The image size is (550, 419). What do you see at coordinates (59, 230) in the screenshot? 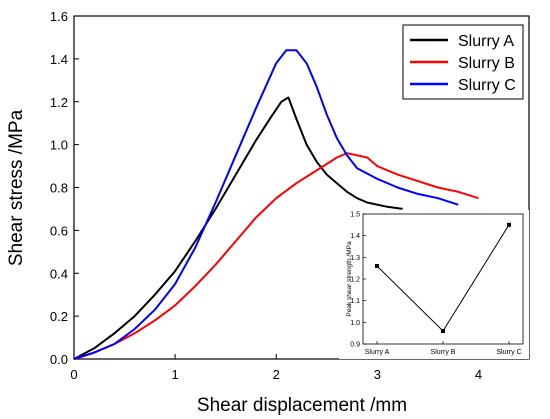
I see `y-tick-label: 0.6` at bounding box center [59, 230].